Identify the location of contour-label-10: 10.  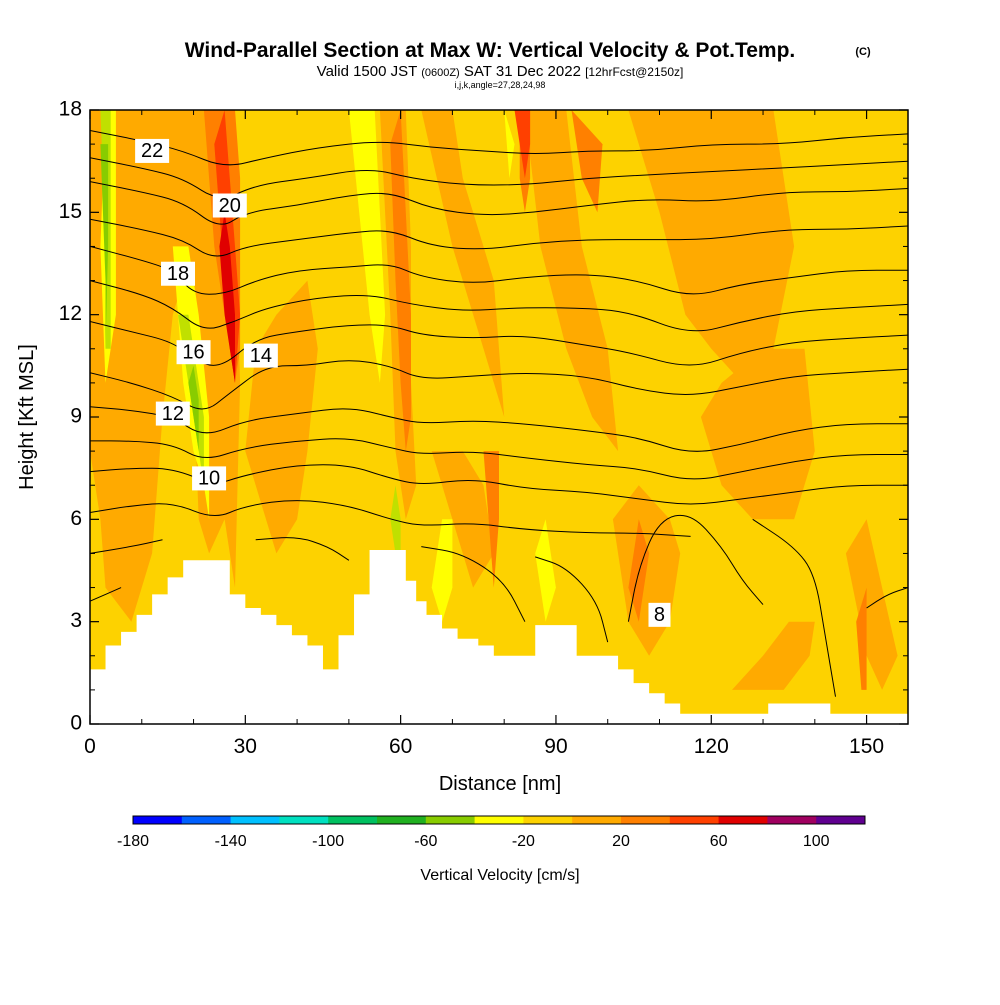
(209, 478).